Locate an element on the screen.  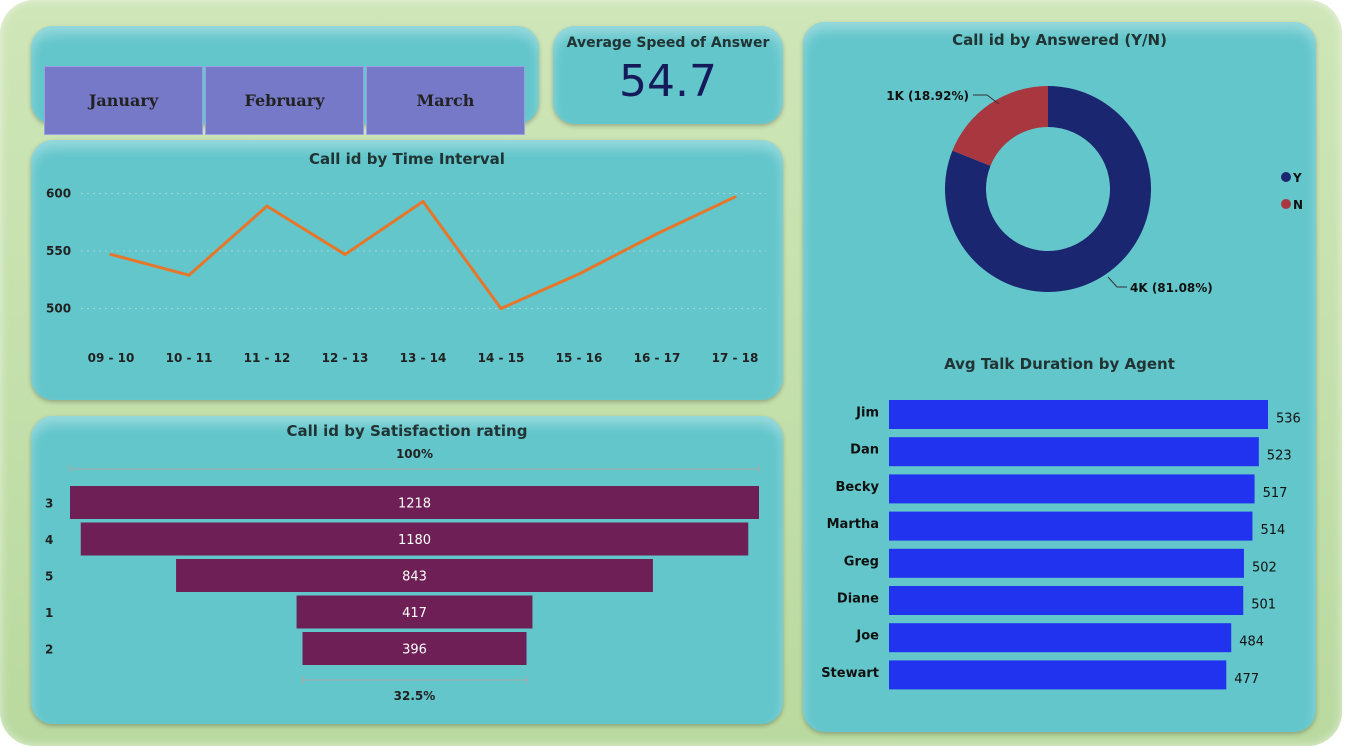
funnel-bottom-label: 32.5% is located at coordinates (415, 696).